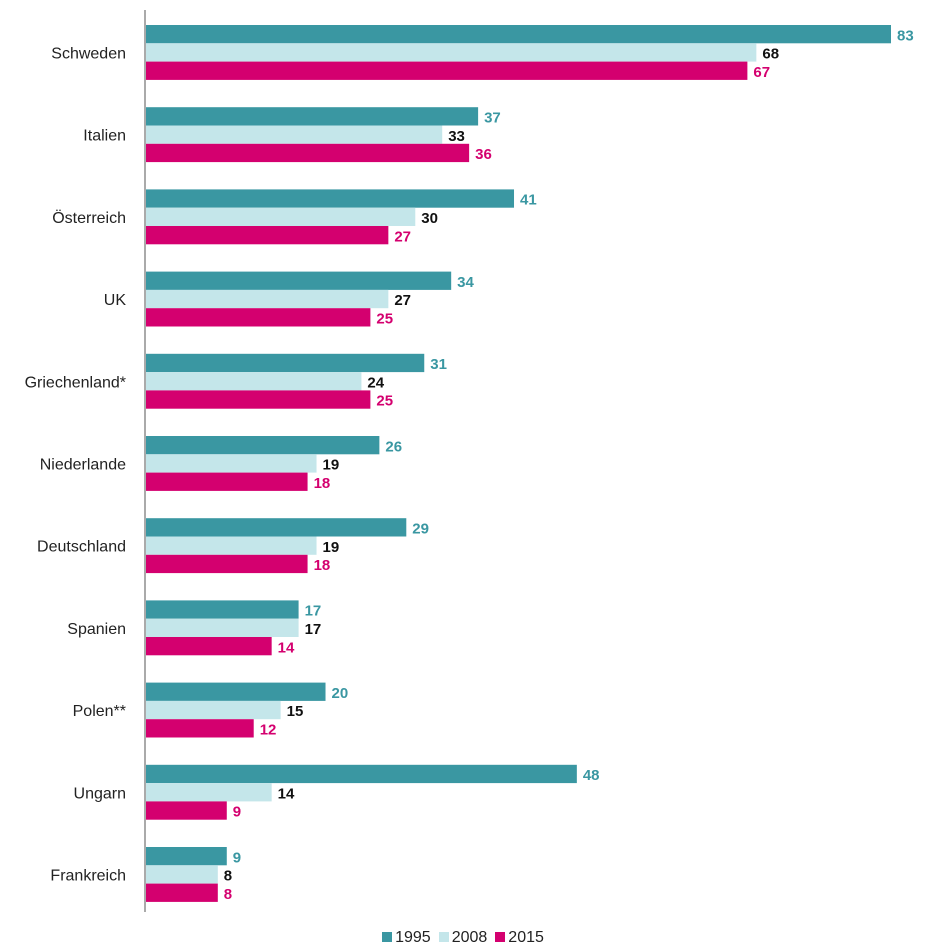 Image resolution: width=926 pixels, height=951 pixels. Describe the element at coordinates (268, 730) in the screenshot. I see `value-label-2015-polen: 12` at that location.